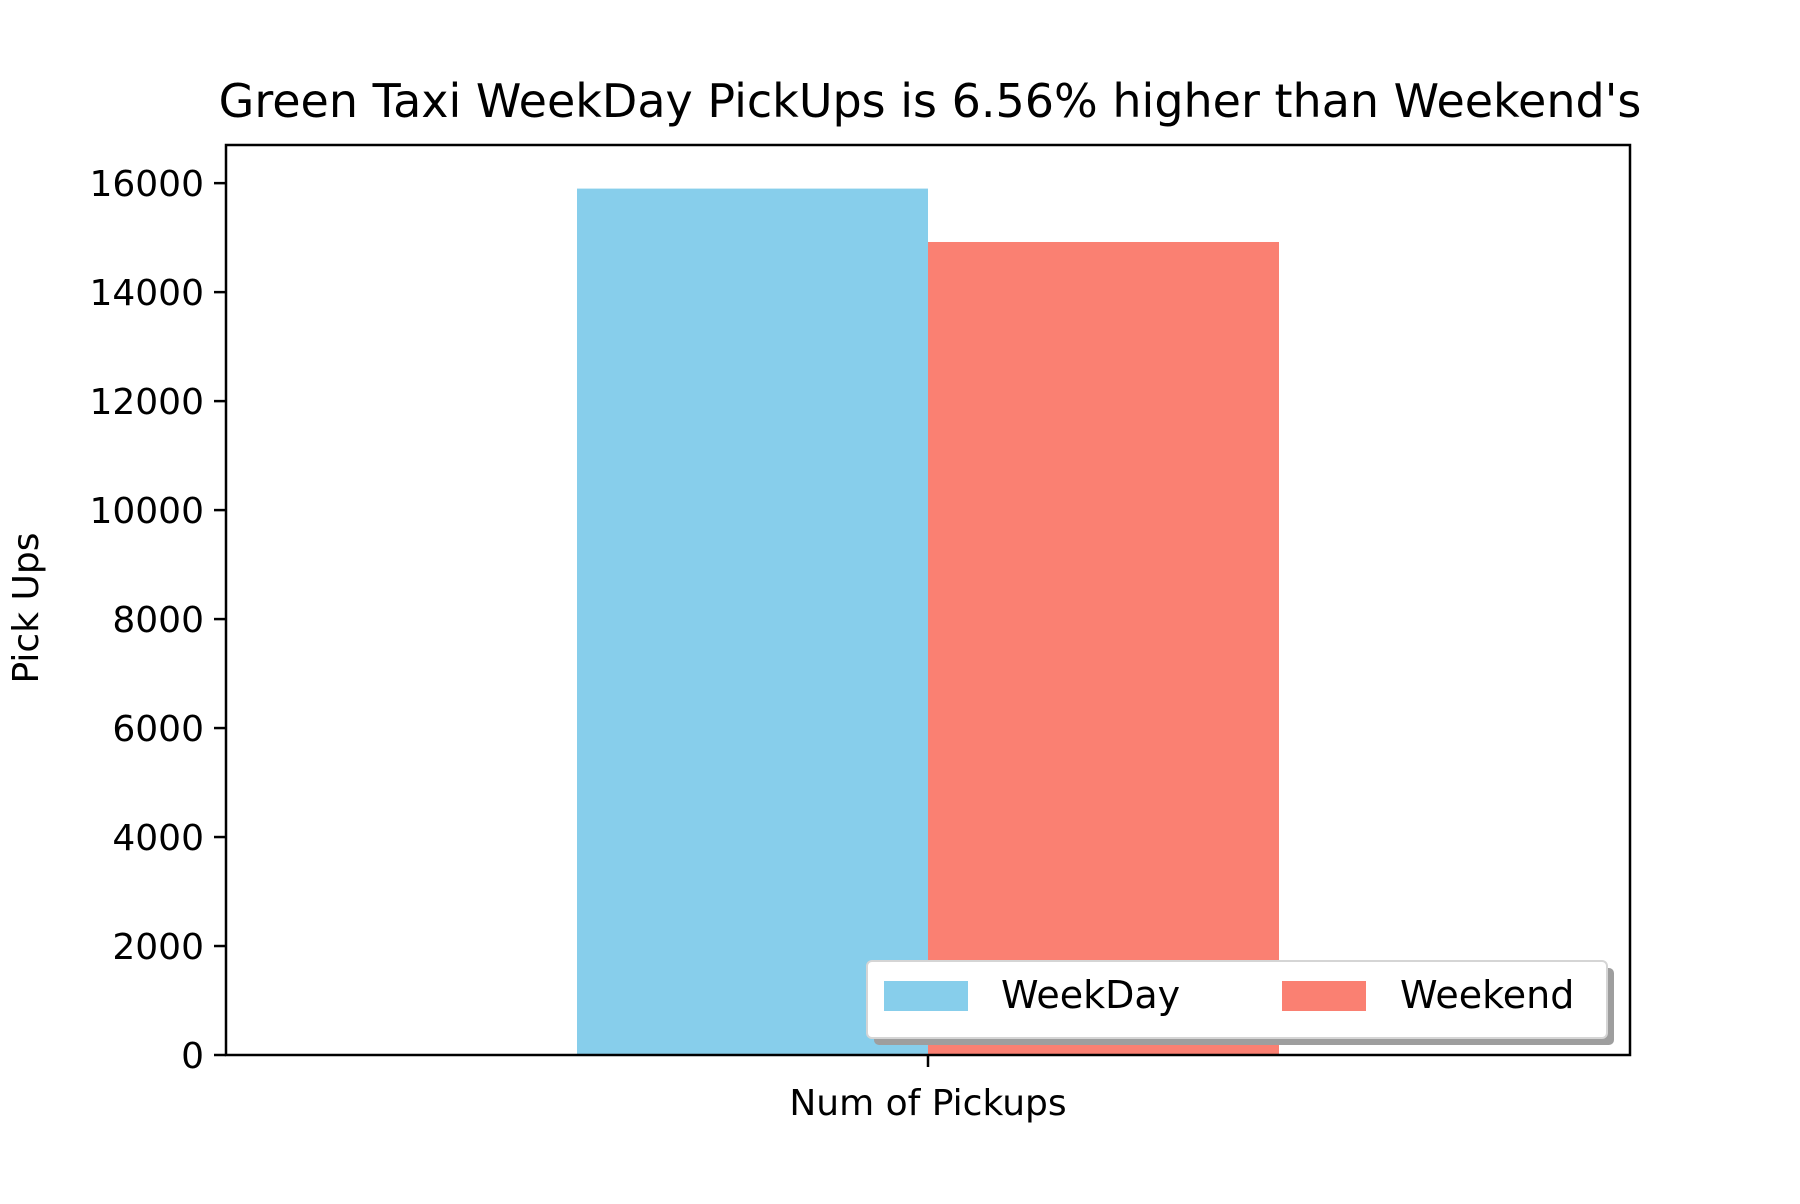  What do you see at coordinates (1324, 996) in the screenshot?
I see `legend-swatch-weekend` at bounding box center [1324, 996].